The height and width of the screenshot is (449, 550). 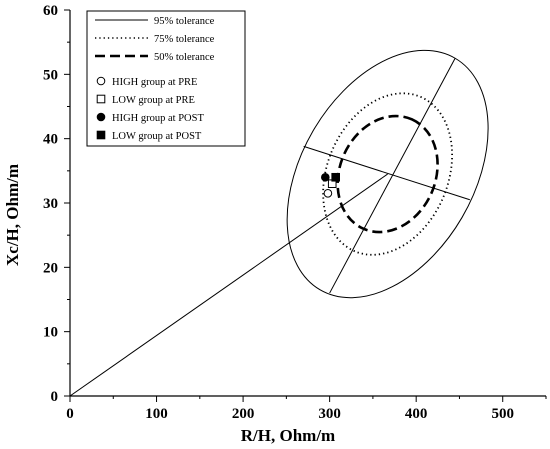 What do you see at coordinates (70, 414) in the screenshot?
I see `x-tick-label: 0` at bounding box center [70, 414].